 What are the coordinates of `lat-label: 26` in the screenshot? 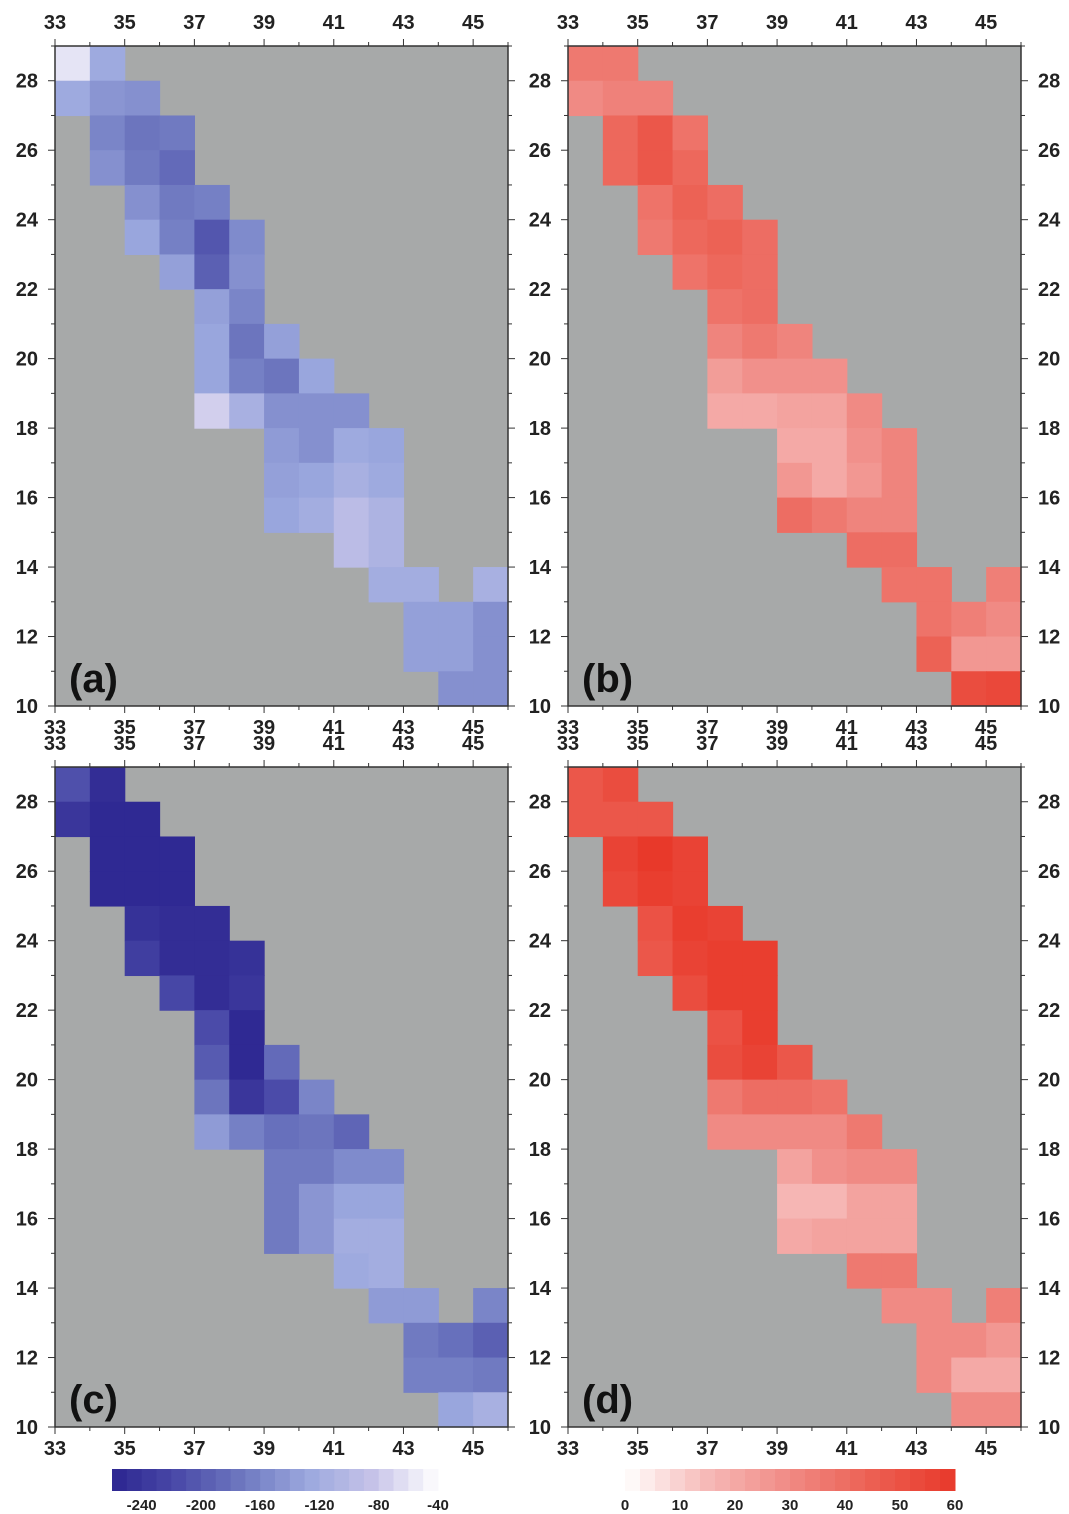 It's located at (27, 872).